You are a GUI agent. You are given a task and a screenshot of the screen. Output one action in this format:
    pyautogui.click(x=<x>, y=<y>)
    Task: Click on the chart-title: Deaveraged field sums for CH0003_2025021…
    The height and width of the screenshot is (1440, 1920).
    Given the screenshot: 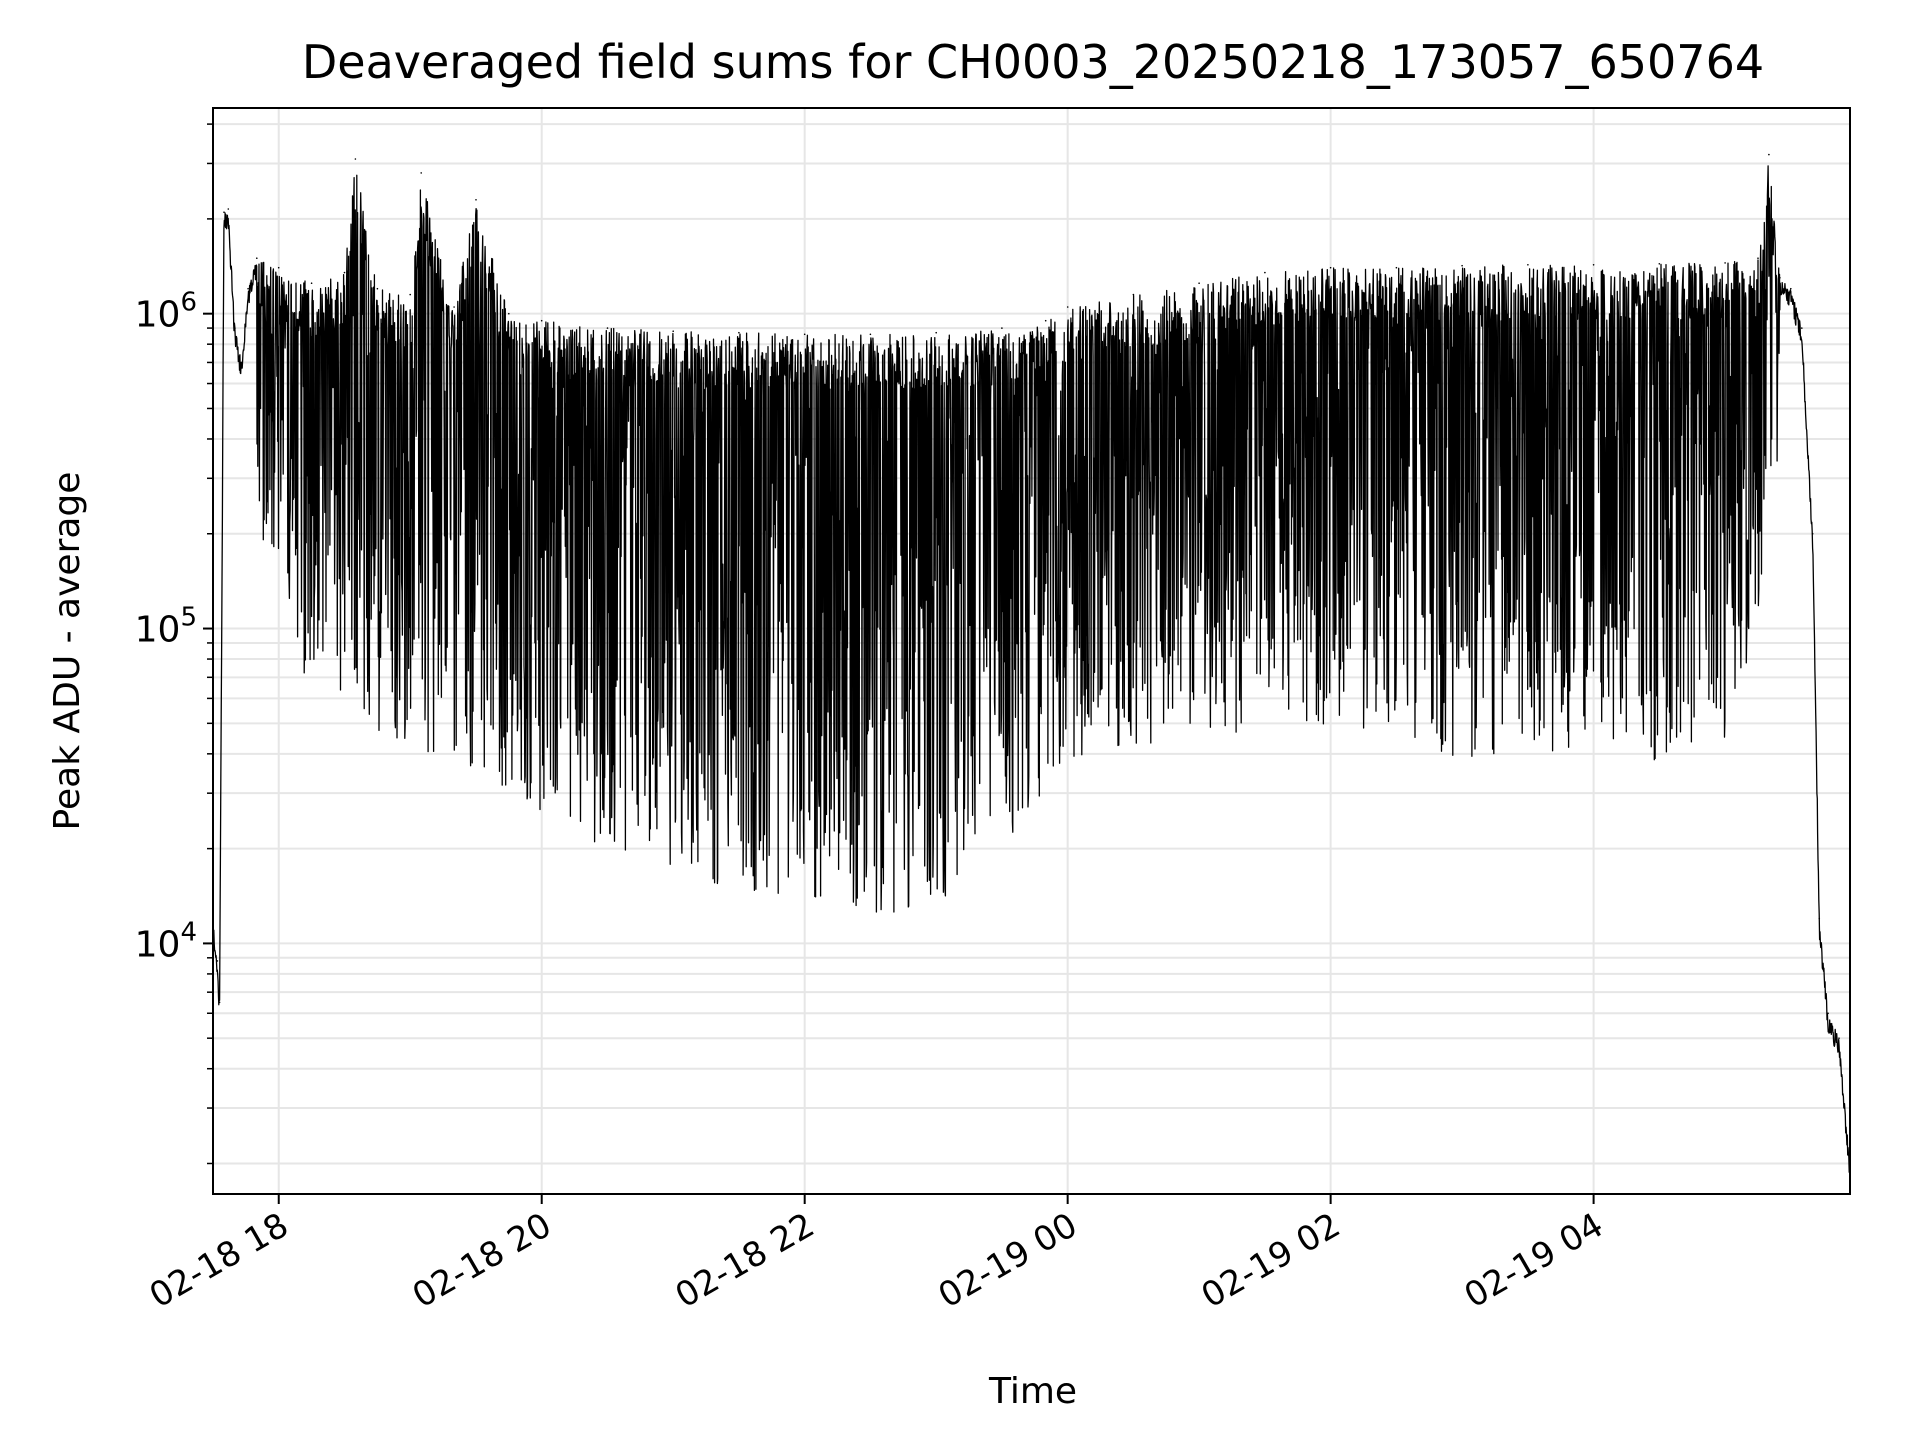 What is the action you would take?
    pyautogui.click(x=1033, y=62)
    